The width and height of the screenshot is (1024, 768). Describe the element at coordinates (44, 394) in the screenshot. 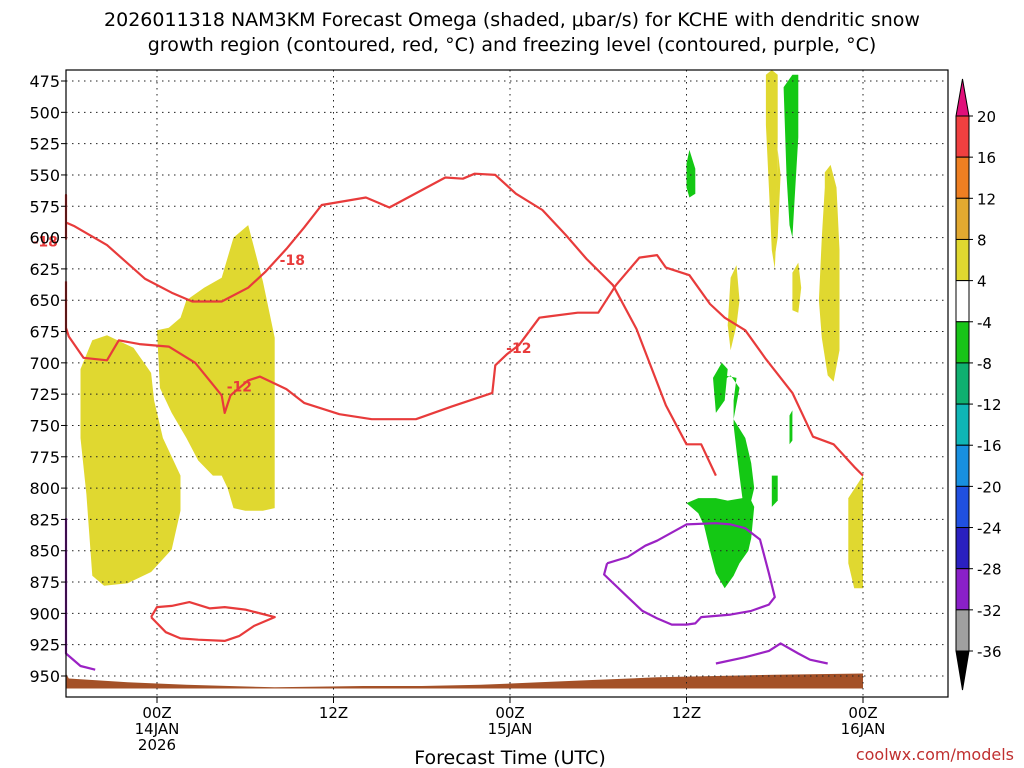

I see `y-tick-label-725: 725` at that location.